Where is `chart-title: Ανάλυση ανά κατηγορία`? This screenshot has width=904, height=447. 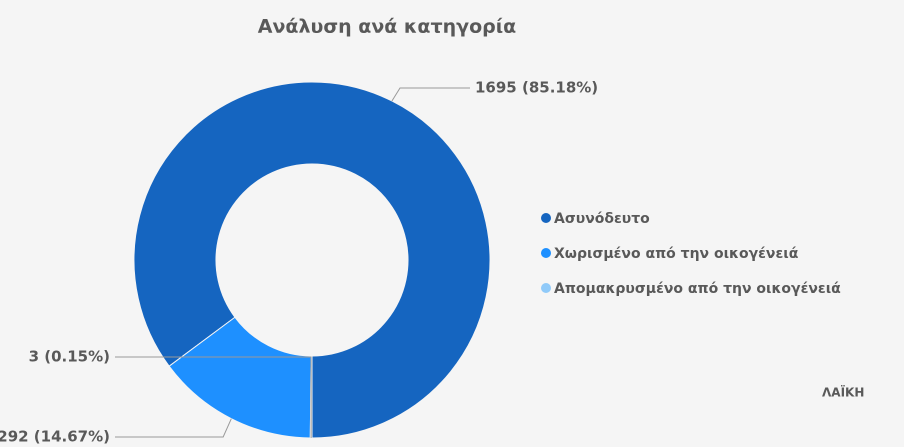 chart-title: Ανάλυση ανά κατηγορία is located at coordinates (387, 27).